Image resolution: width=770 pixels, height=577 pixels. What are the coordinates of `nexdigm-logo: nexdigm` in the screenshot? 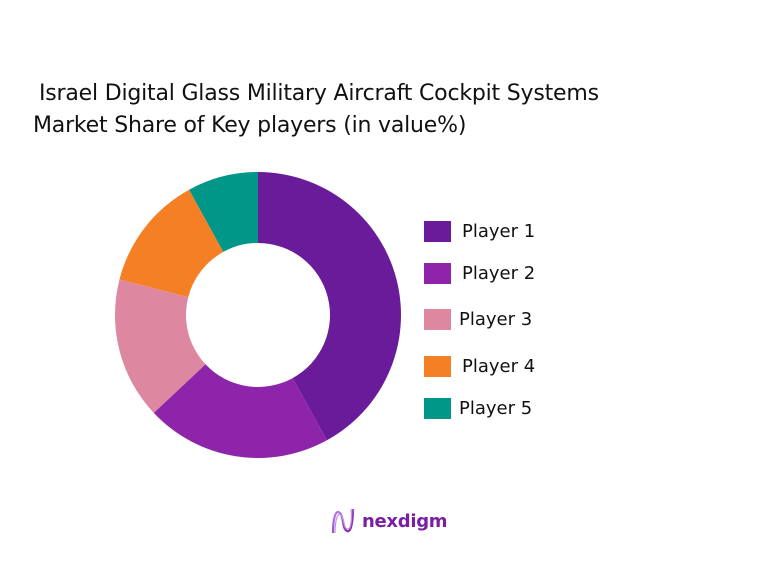 It's located at (389, 521).